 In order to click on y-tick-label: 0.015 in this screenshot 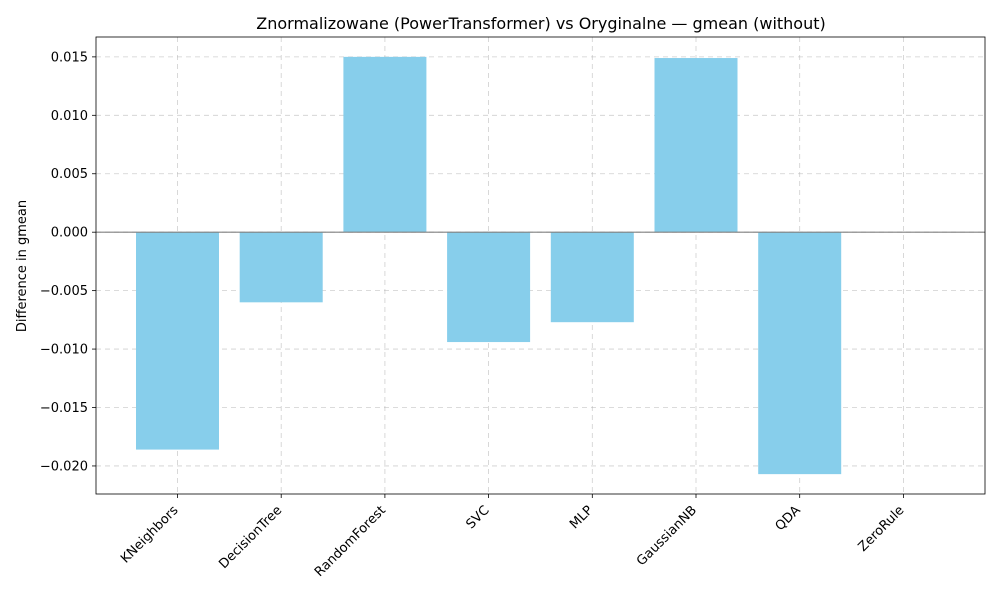, I will do `click(69, 57)`.